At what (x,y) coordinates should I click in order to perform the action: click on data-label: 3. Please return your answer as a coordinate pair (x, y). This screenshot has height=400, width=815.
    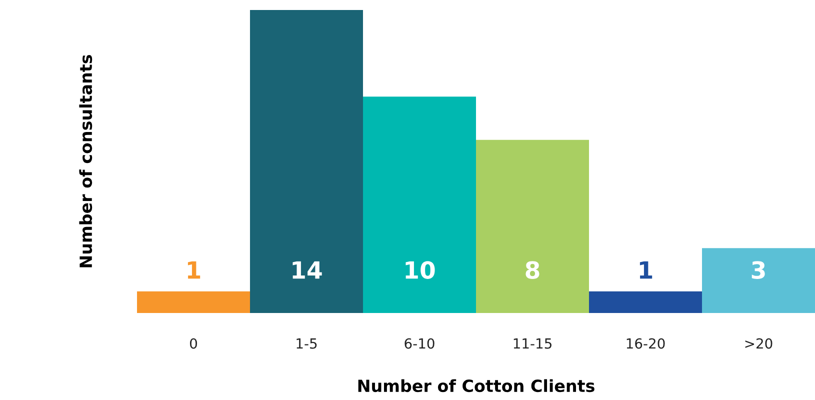
    Looking at the image, I should click on (758, 270).